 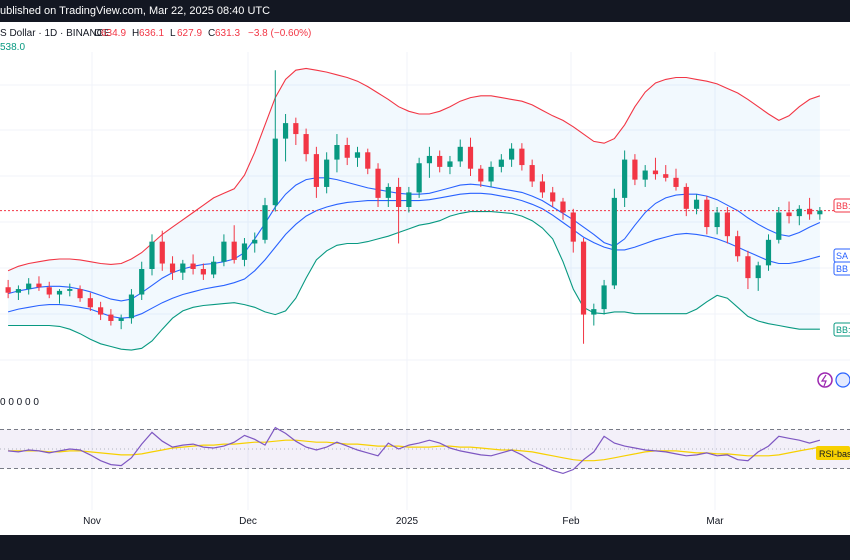 I want to click on lightning-icon, so click(x=825, y=380).